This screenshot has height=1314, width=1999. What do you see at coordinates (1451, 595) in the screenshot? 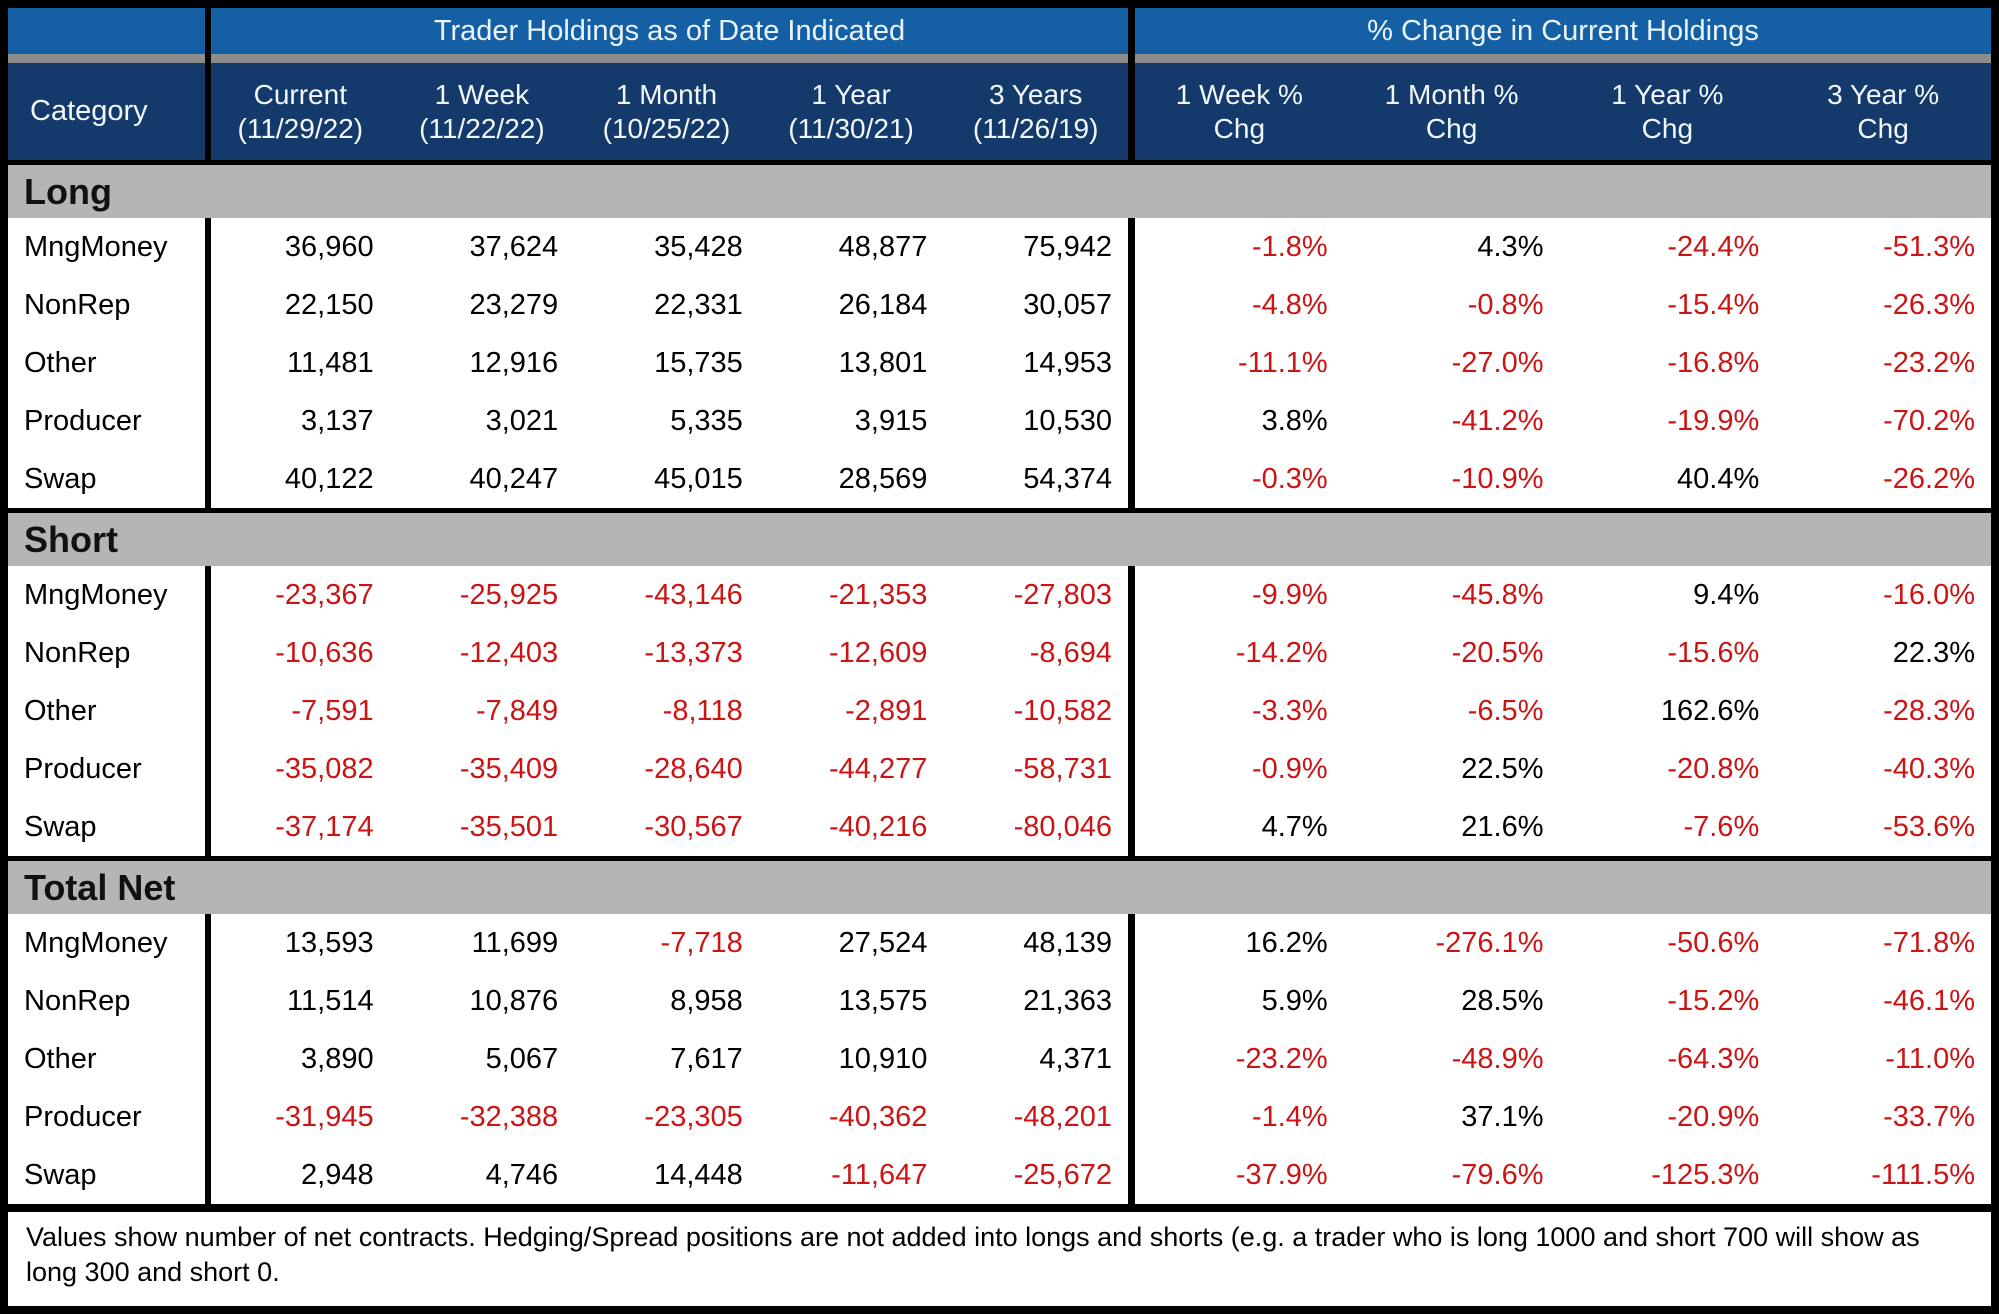
I see `value-cell: -45.8%` at bounding box center [1451, 595].